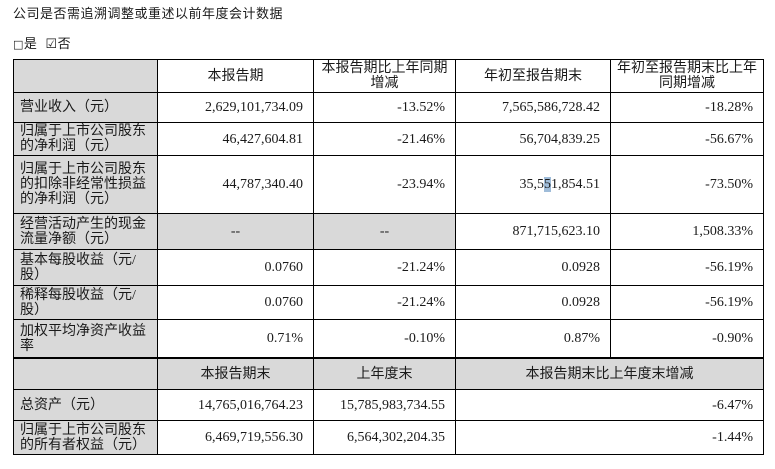 The image size is (775, 469). What do you see at coordinates (687, 76) in the screenshot?
I see `col-header-ytd-yoy-change: 年初至报告期末比上年同期增减` at bounding box center [687, 76].